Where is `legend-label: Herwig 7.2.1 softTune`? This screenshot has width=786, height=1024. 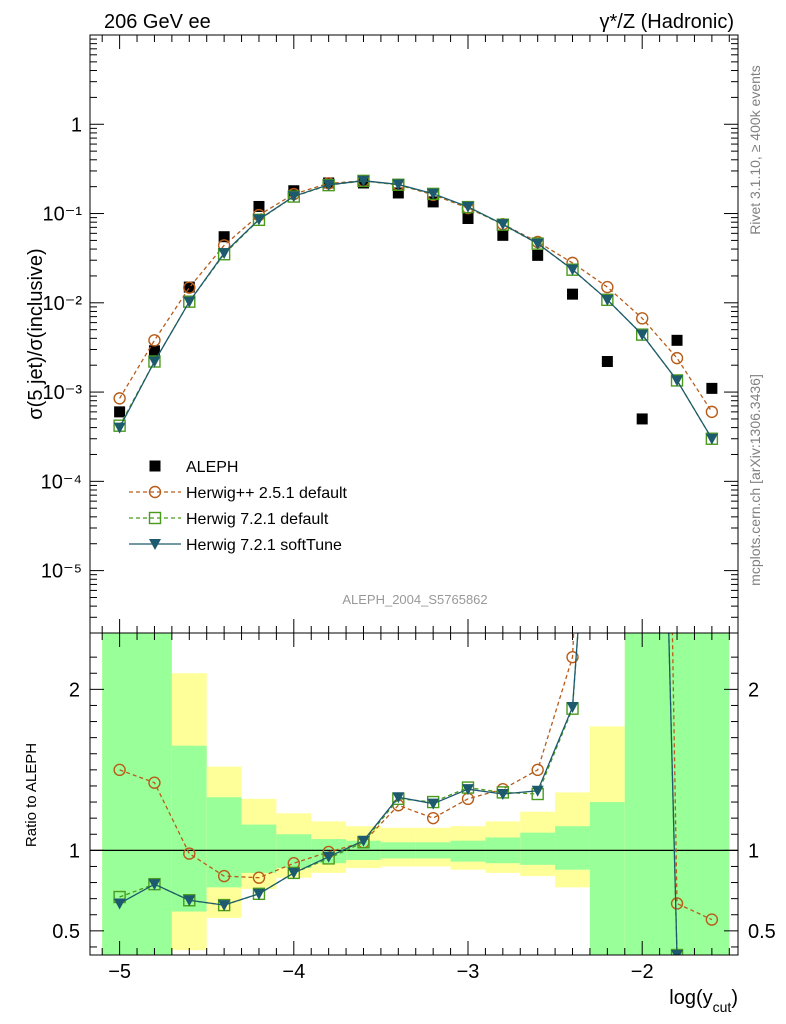 legend-label: Herwig 7.2.1 softTune is located at coordinates (264, 545).